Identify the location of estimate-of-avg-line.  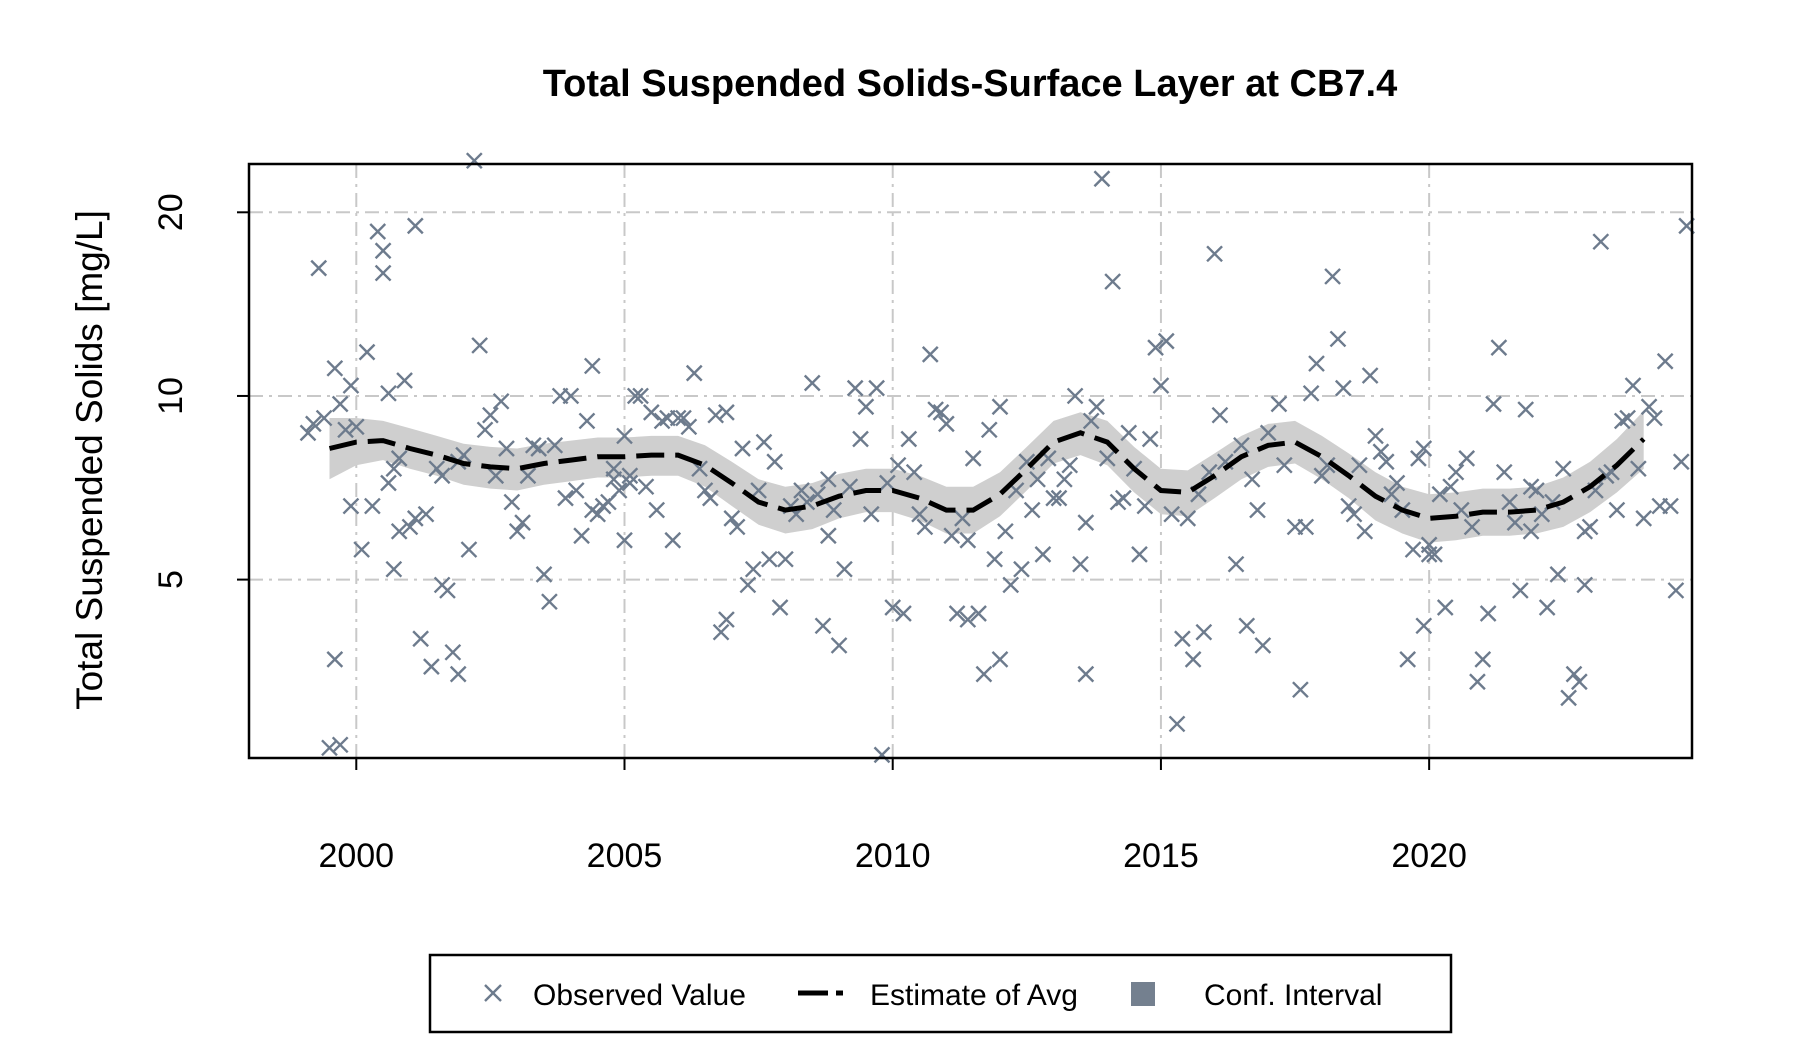
(987, 475).